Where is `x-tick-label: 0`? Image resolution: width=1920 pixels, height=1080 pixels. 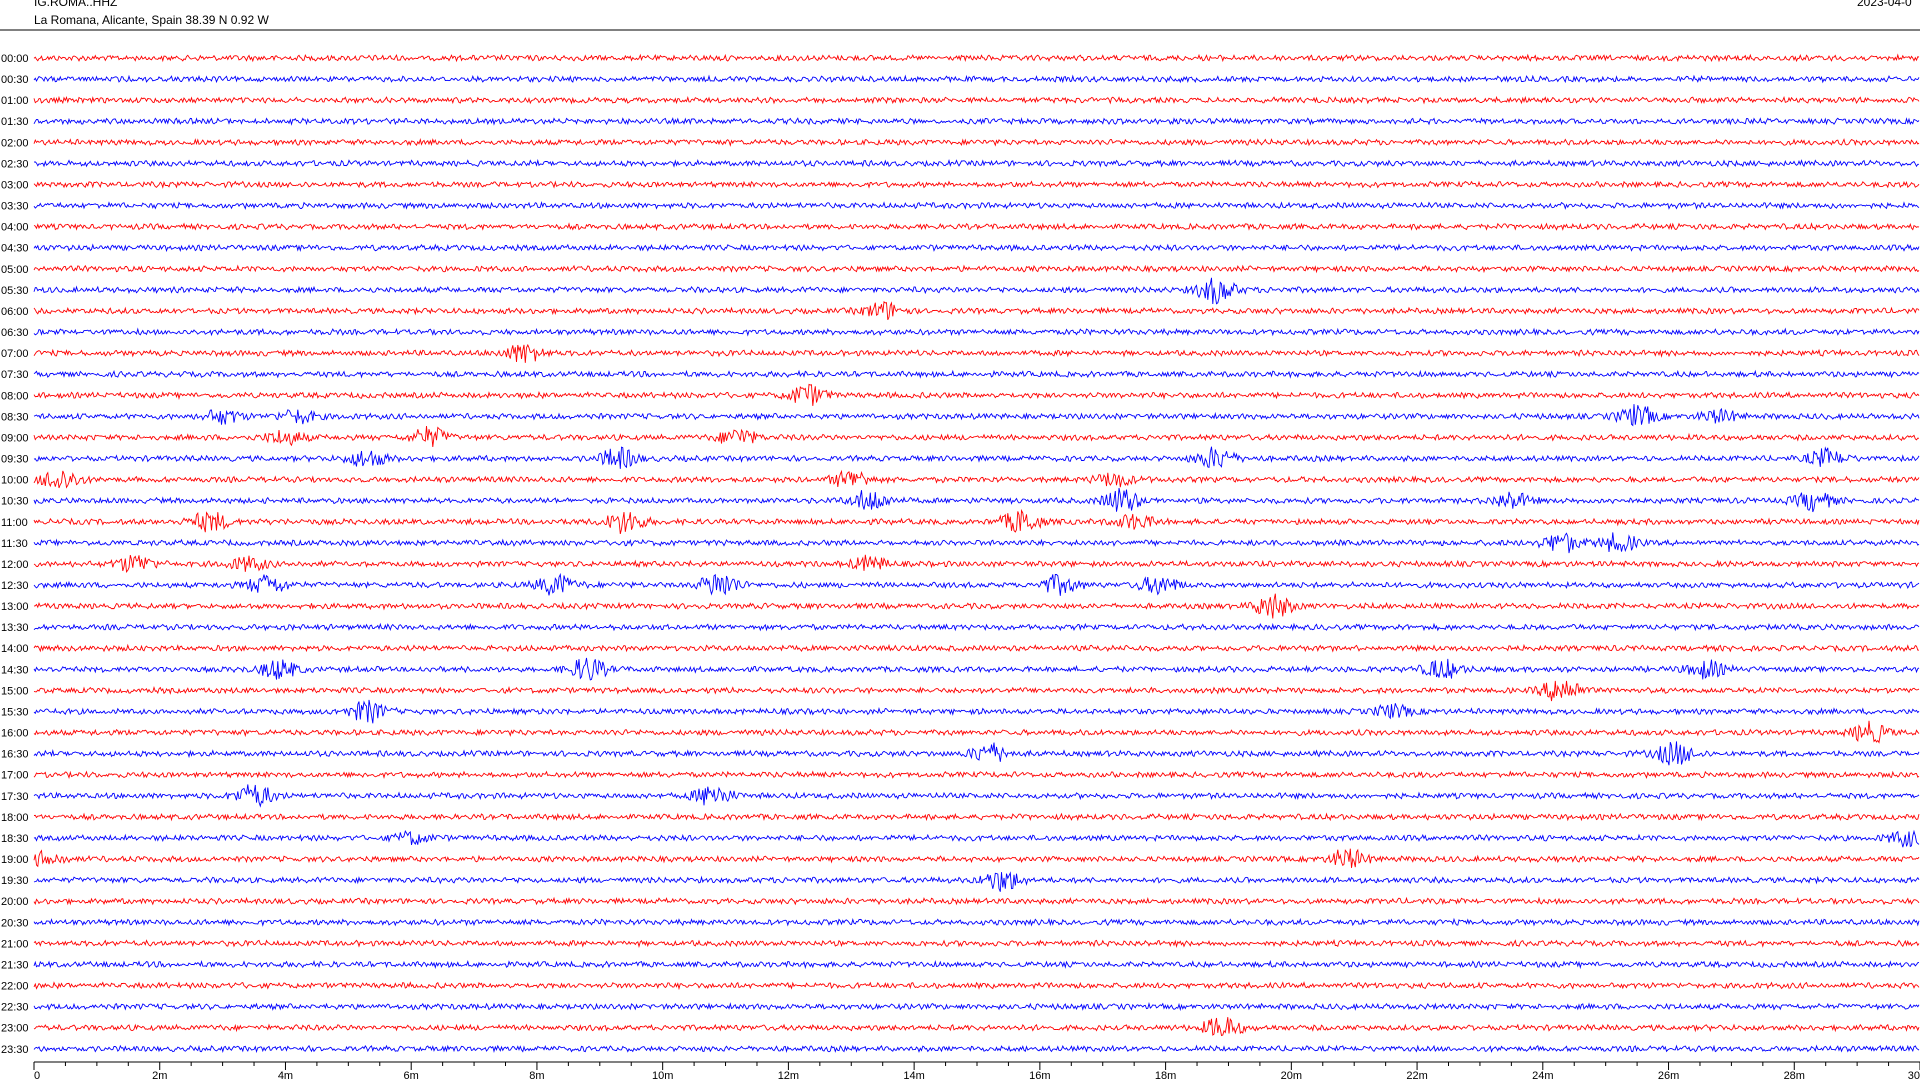
x-tick-label: 0 is located at coordinates (37, 1075).